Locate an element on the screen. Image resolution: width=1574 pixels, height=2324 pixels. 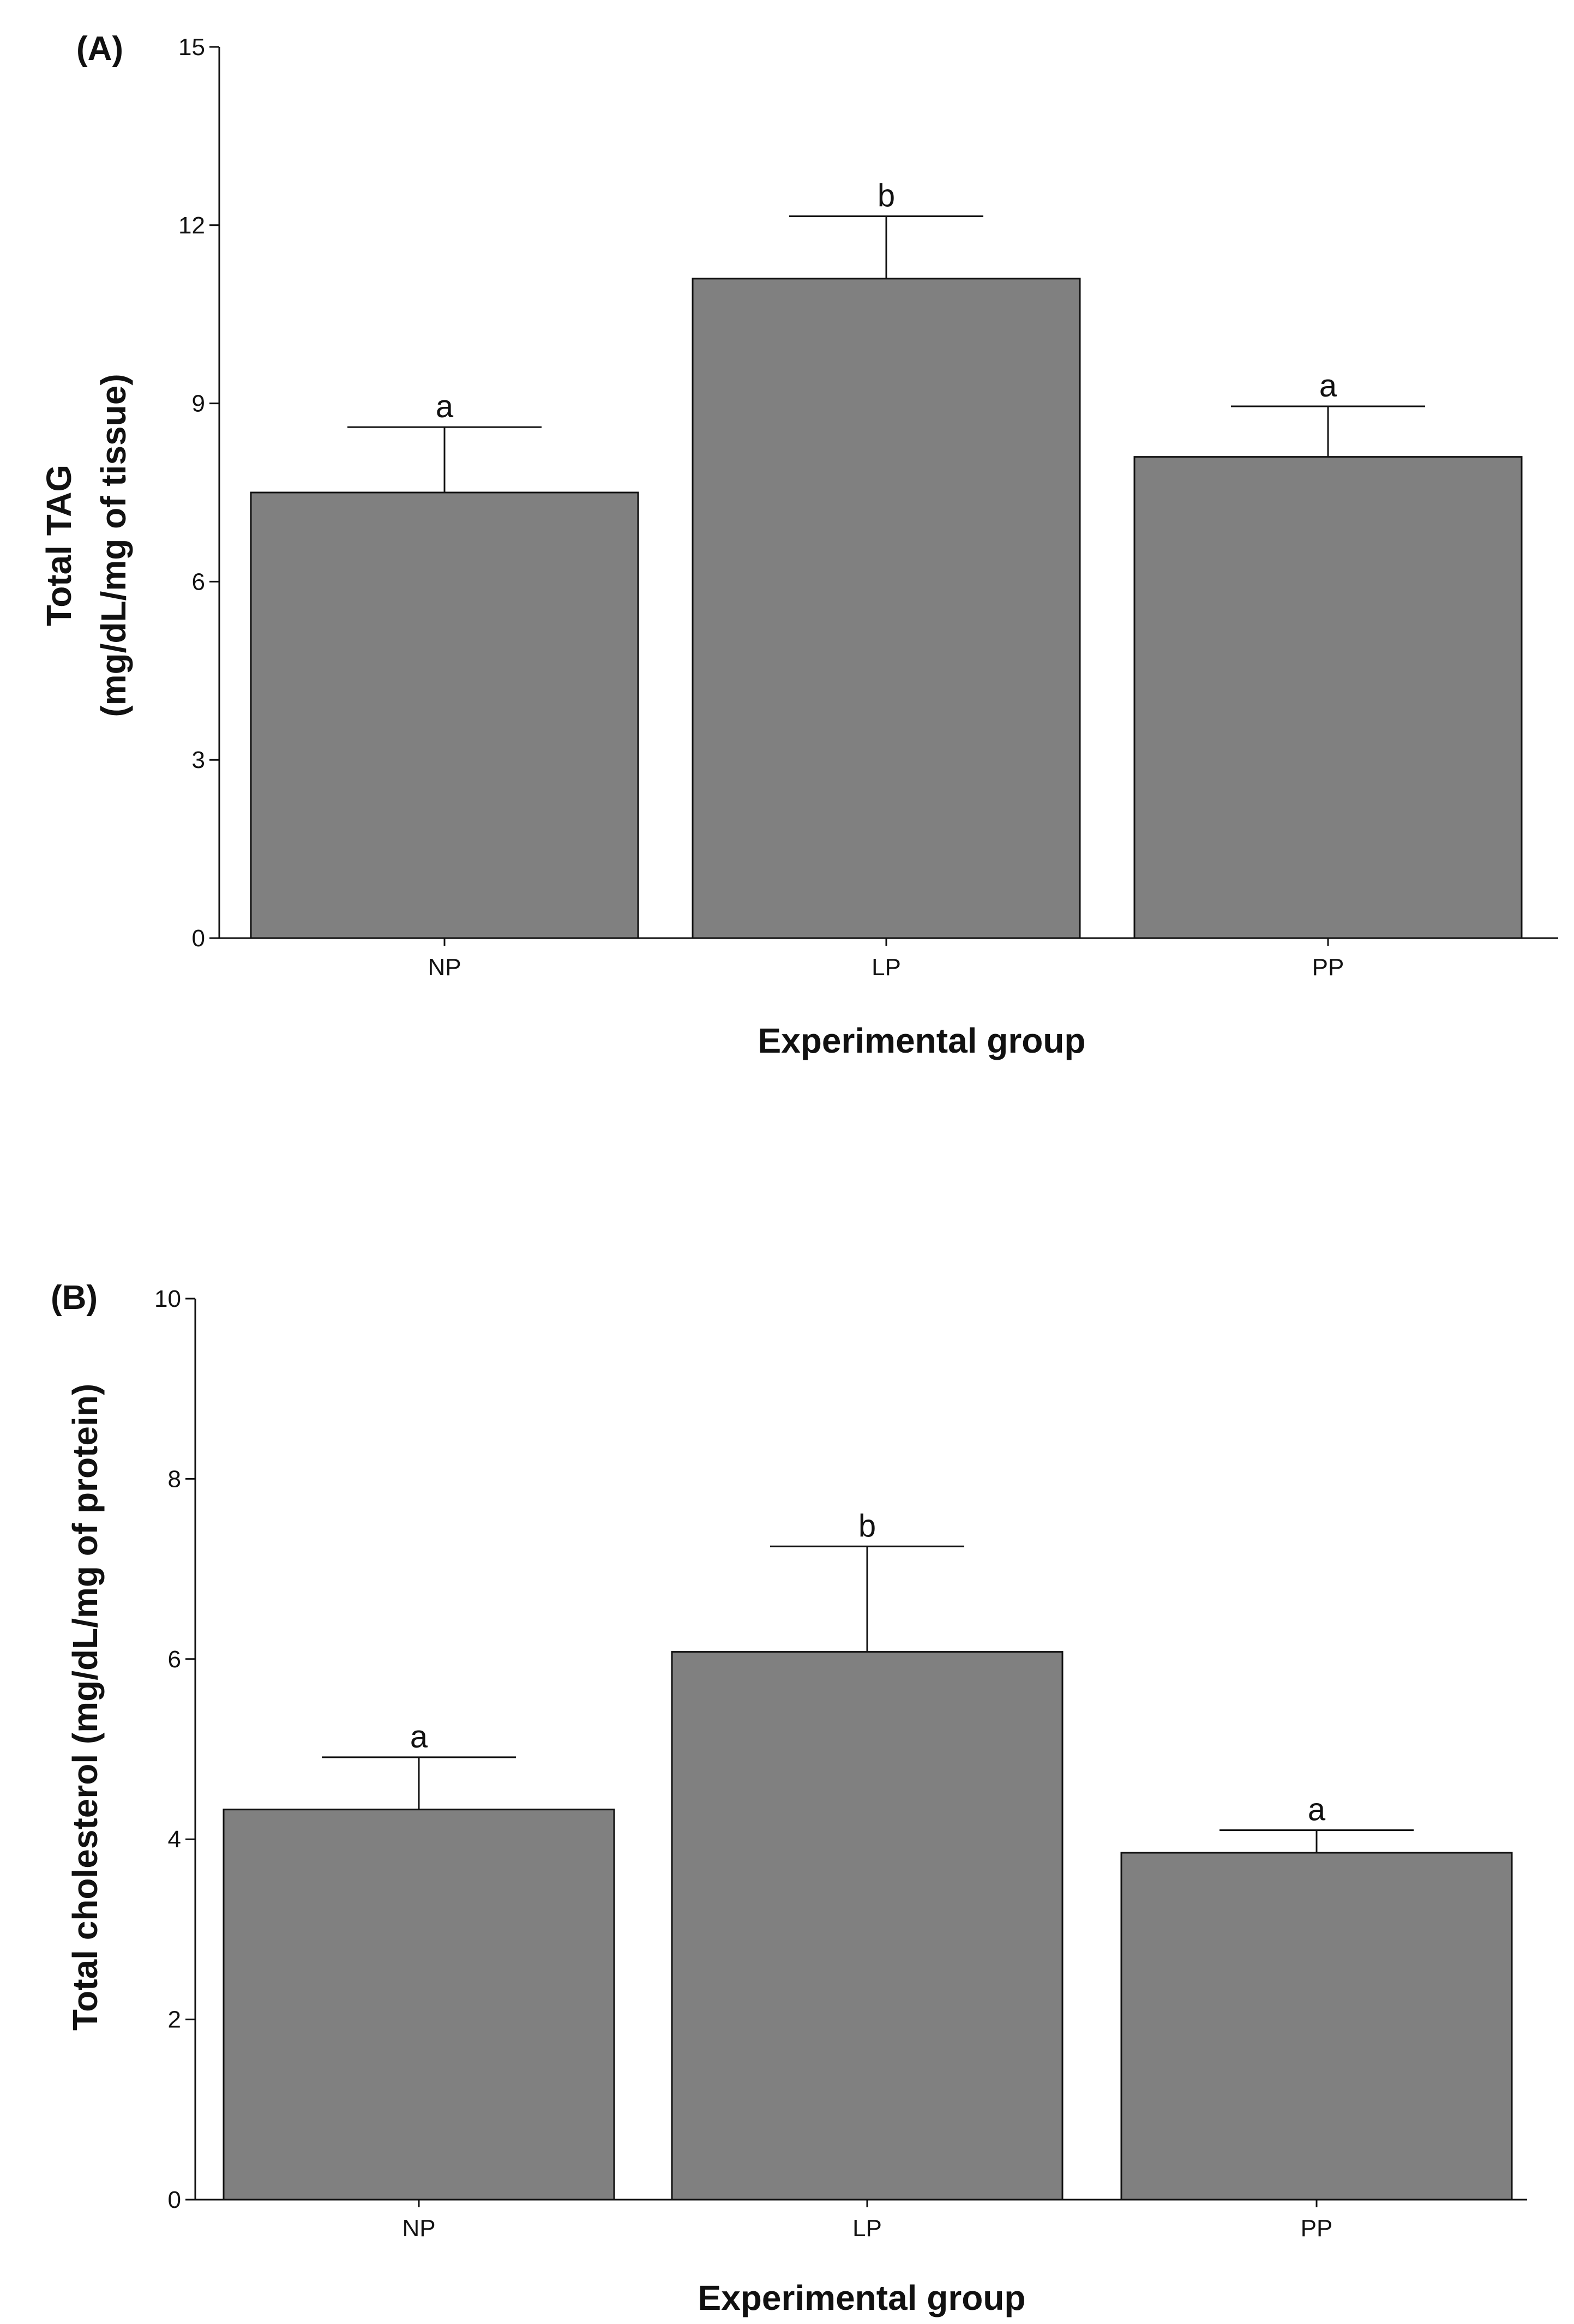
panel-b-x-axis-title: Experimental group is located at coordinates (862, 2297).